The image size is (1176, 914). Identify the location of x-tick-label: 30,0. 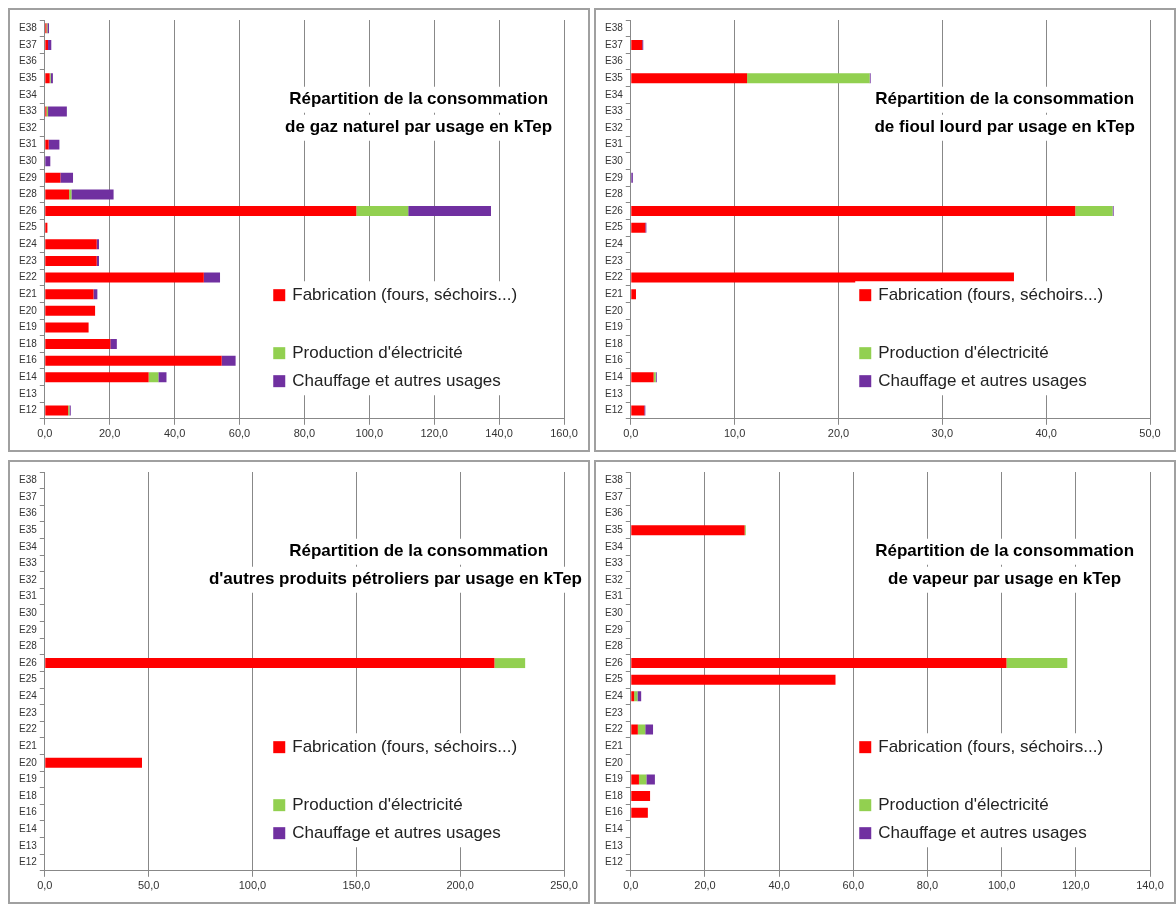
(942, 433).